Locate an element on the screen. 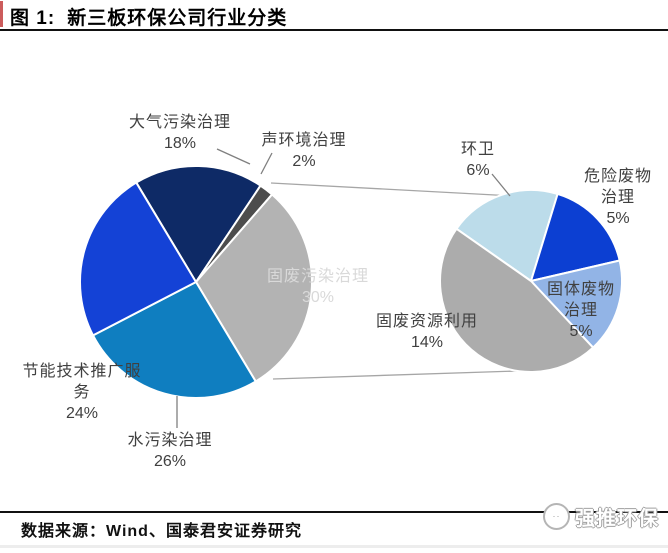  watermark: ·· 强推环保 is located at coordinates (601, 516).